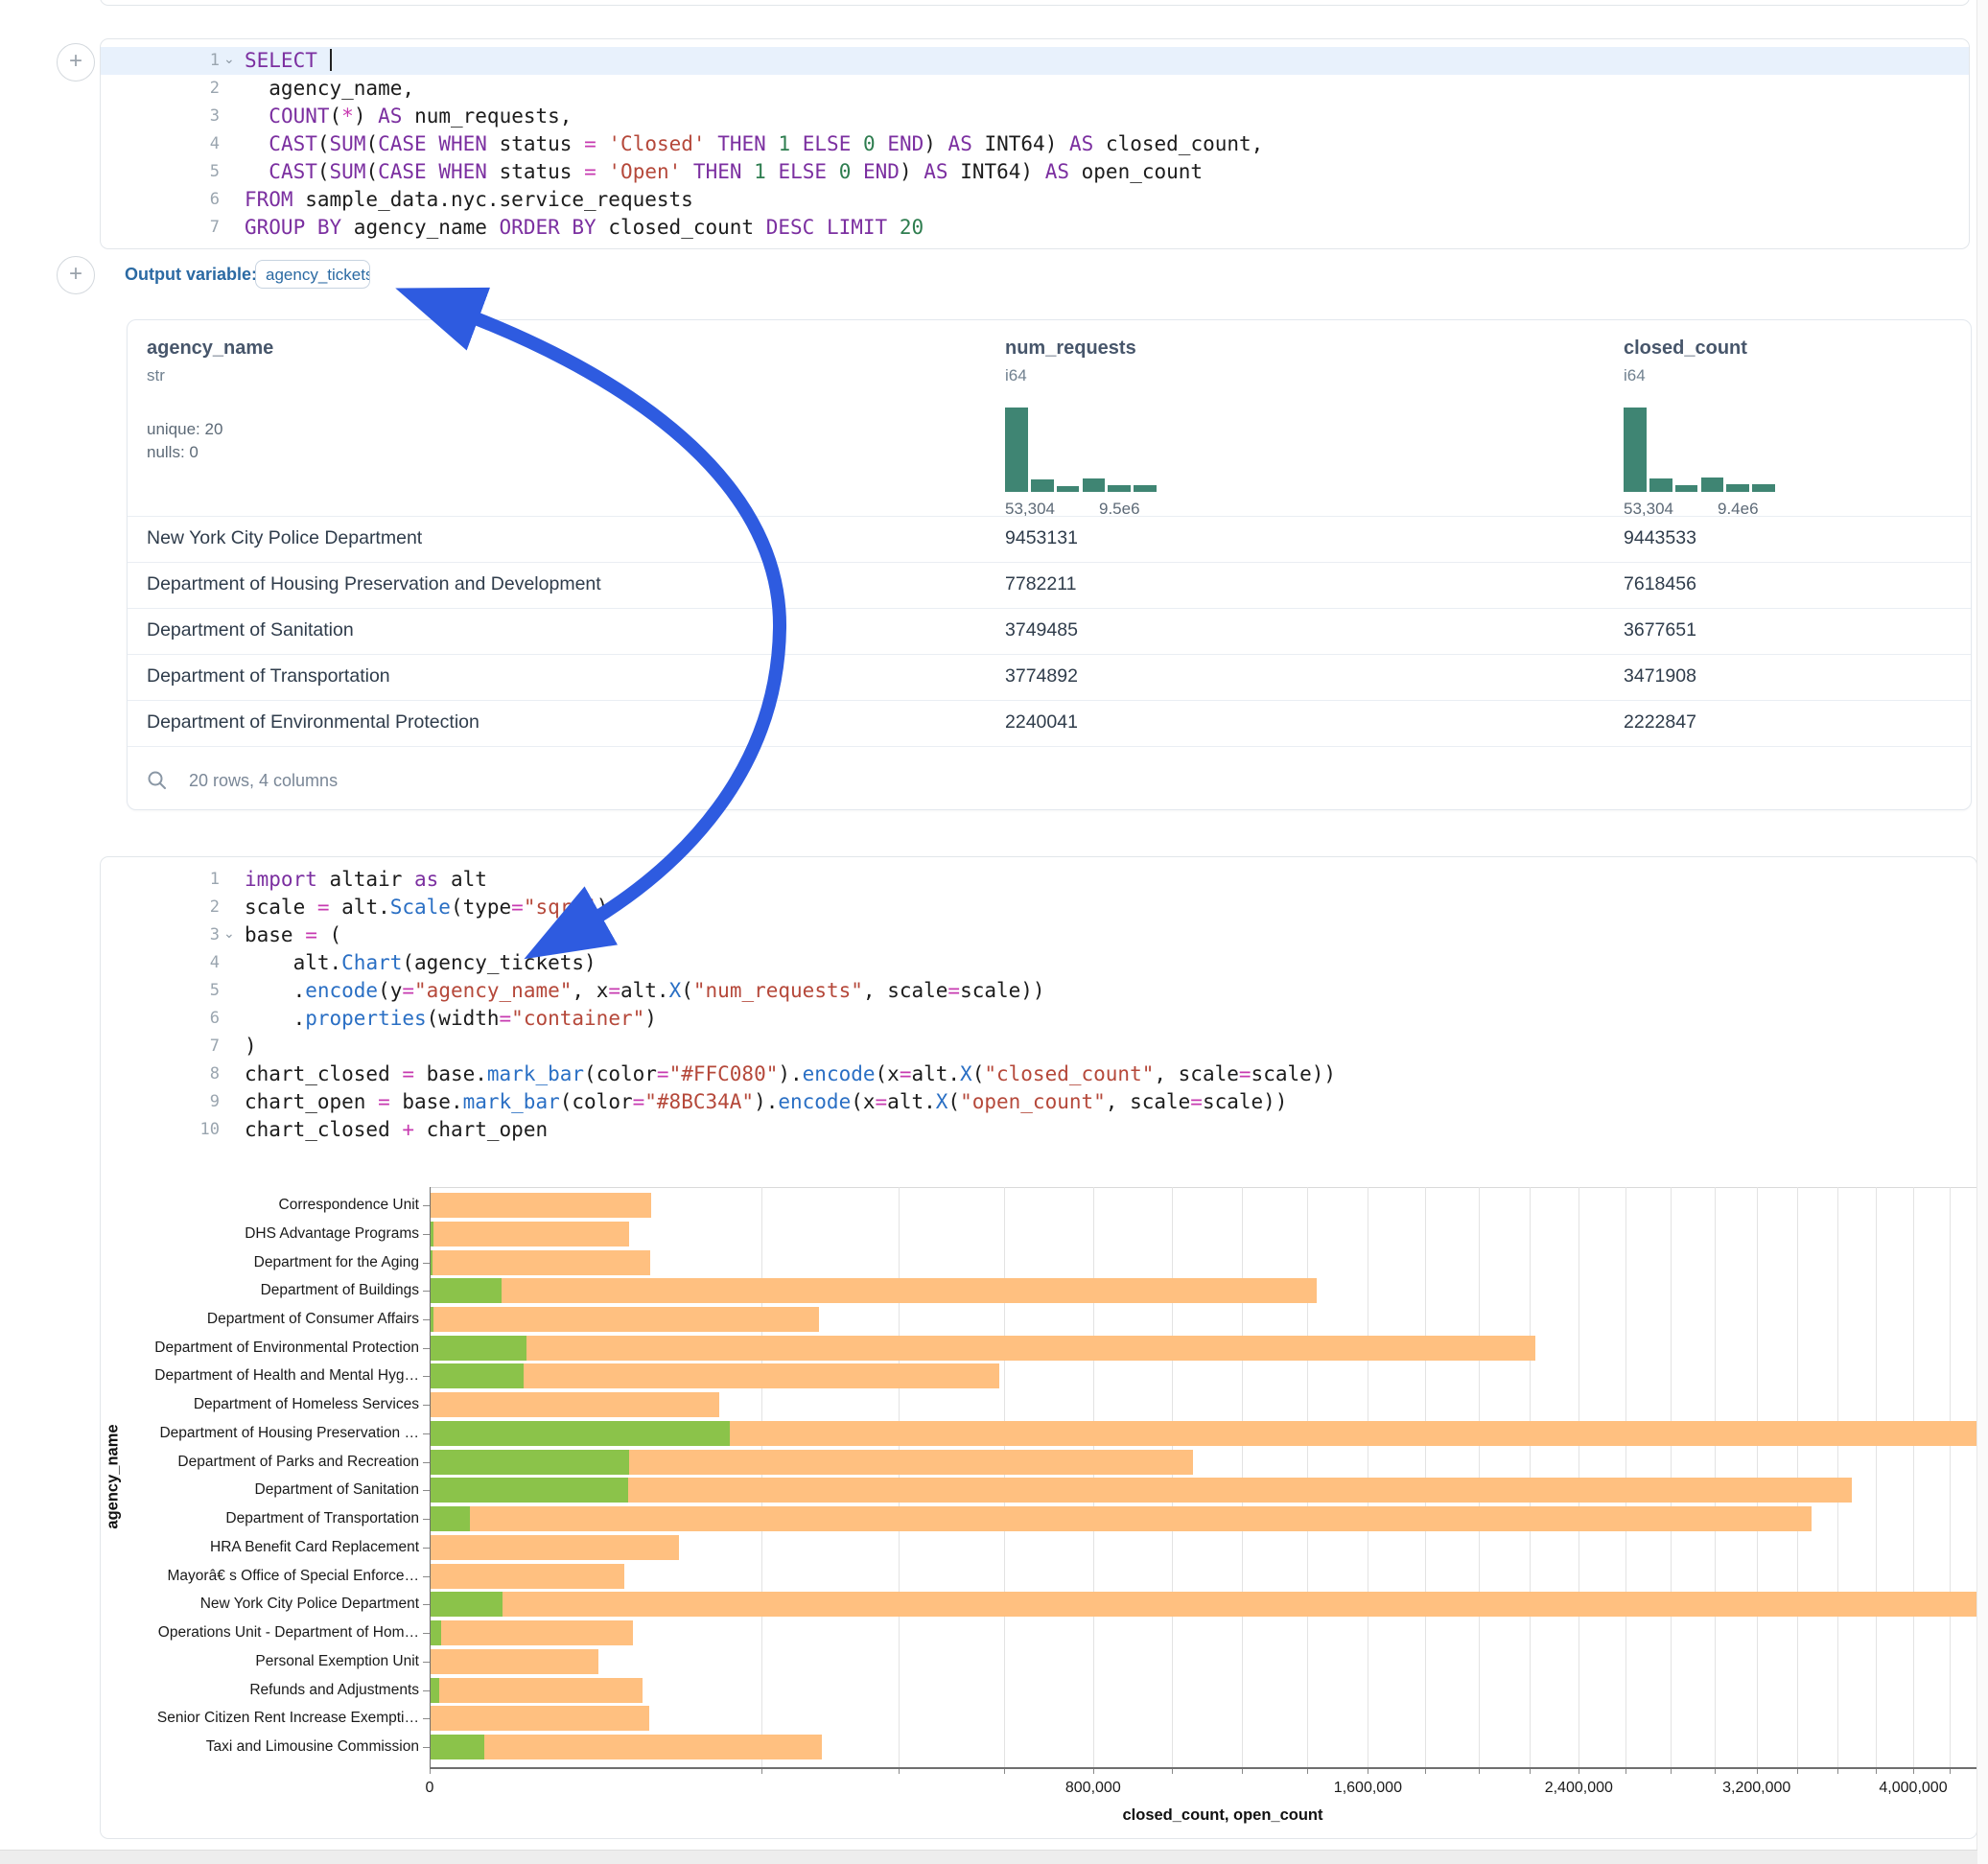 The height and width of the screenshot is (1864, 1988). I want to click on python-line-6: 6 .properties(width="container"), so click(1038, 1019).